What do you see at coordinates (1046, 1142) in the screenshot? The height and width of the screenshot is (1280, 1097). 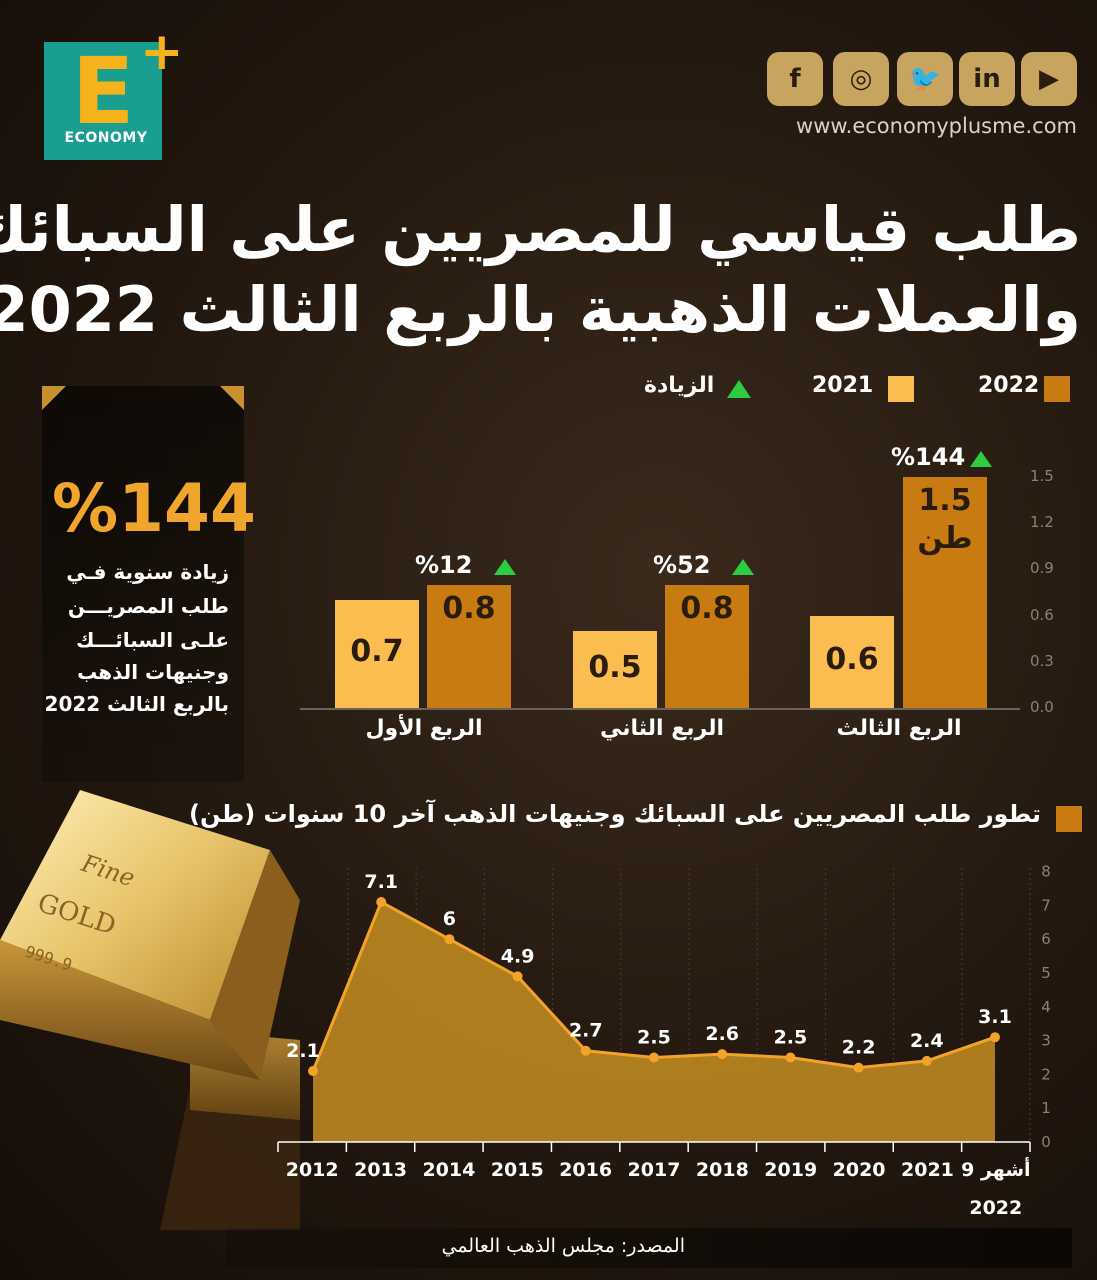 I see `line-y-tick: 0` at bounding box center [1046, 1142].